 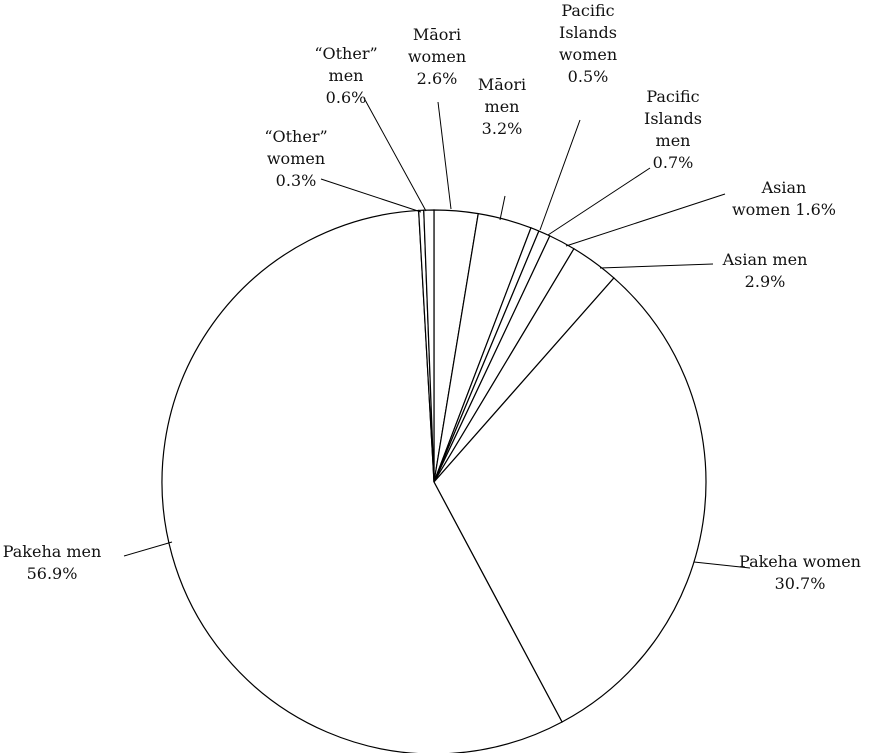 I want to click on slice-label-line: women 1.6%, so click(x=784, y=209).